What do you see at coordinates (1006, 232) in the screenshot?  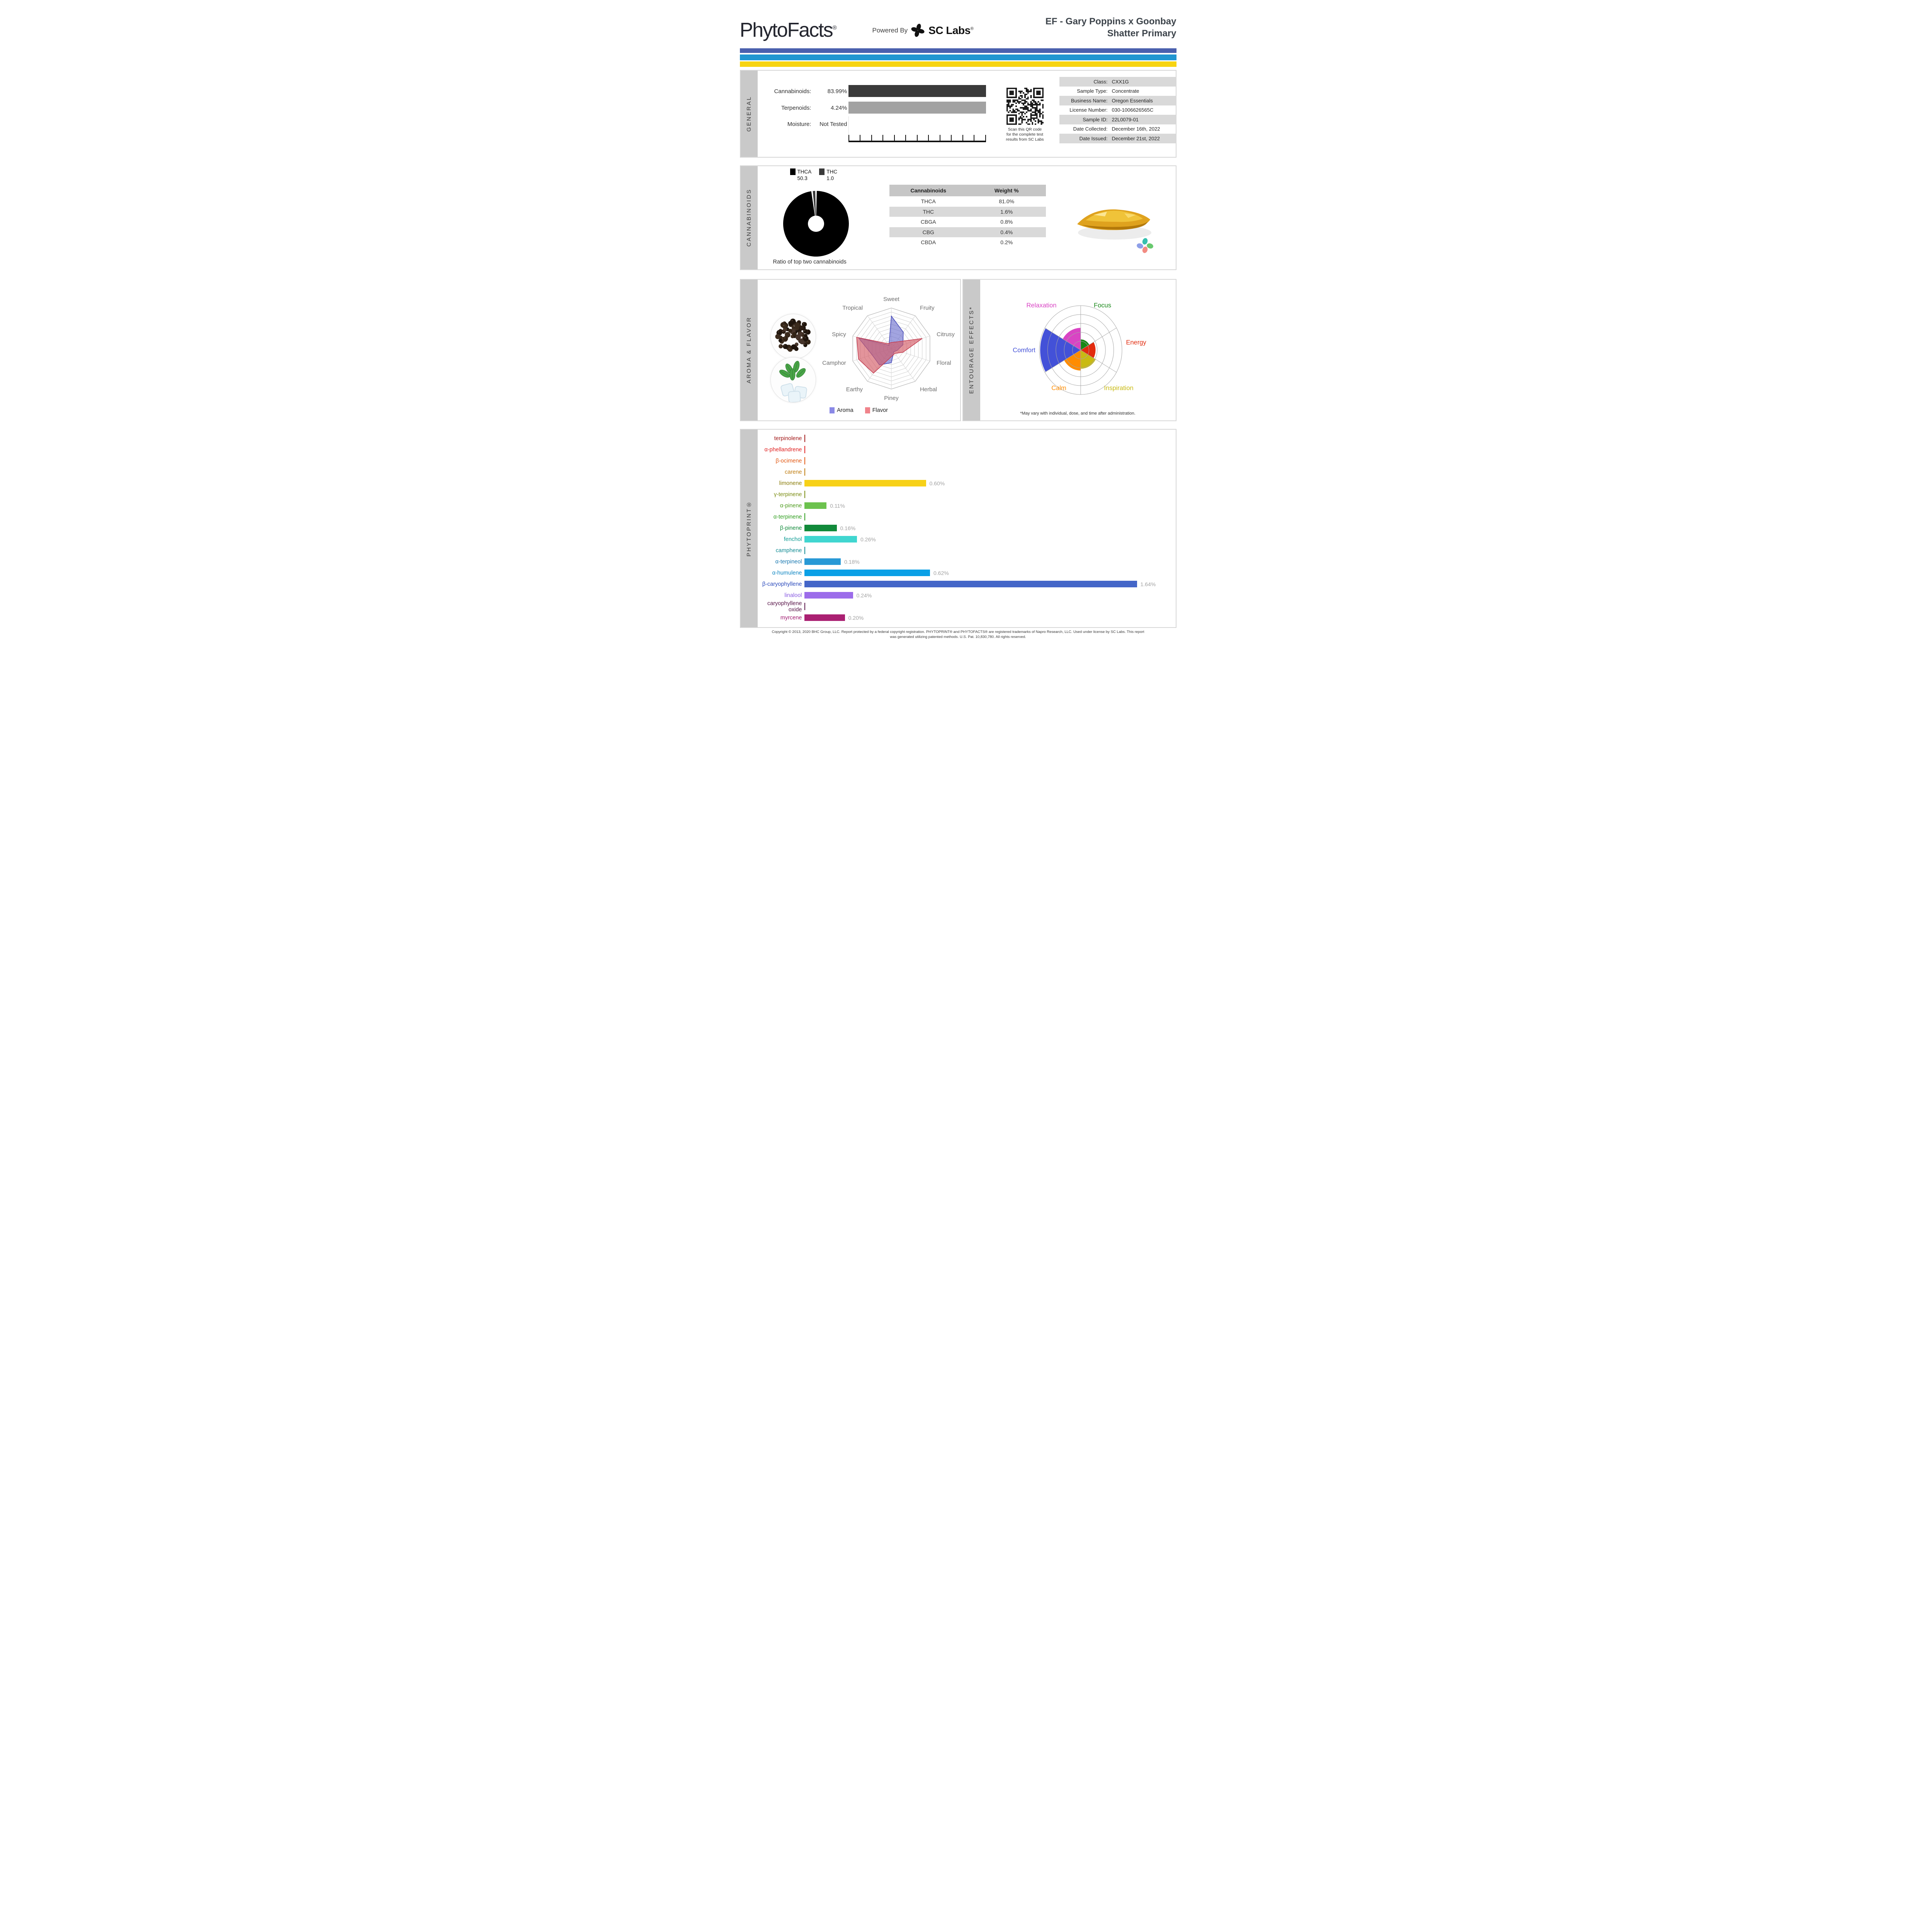 I see `analyte-value: 0.4%` at bounding box center [1006, 232].